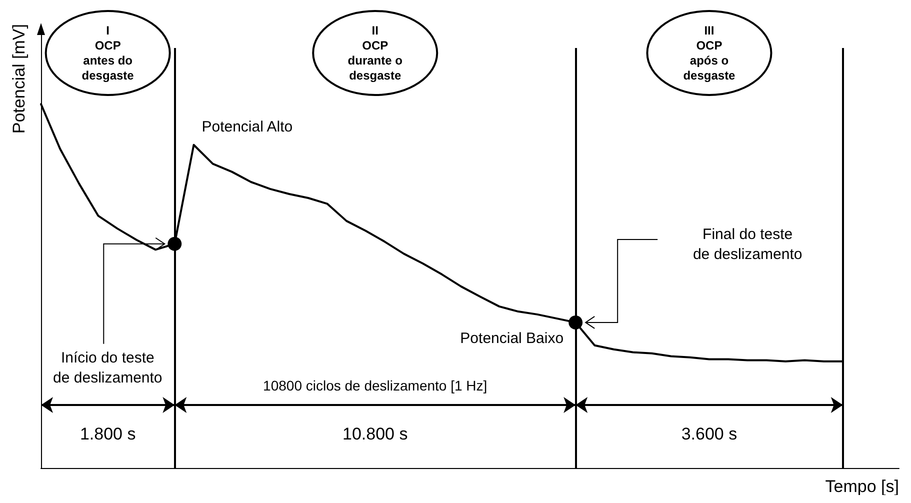  What do you see at coordinates (512, 338) in the screenshot?
I see `annotation: Potencial Baixo` at bounding box center [512, 338].